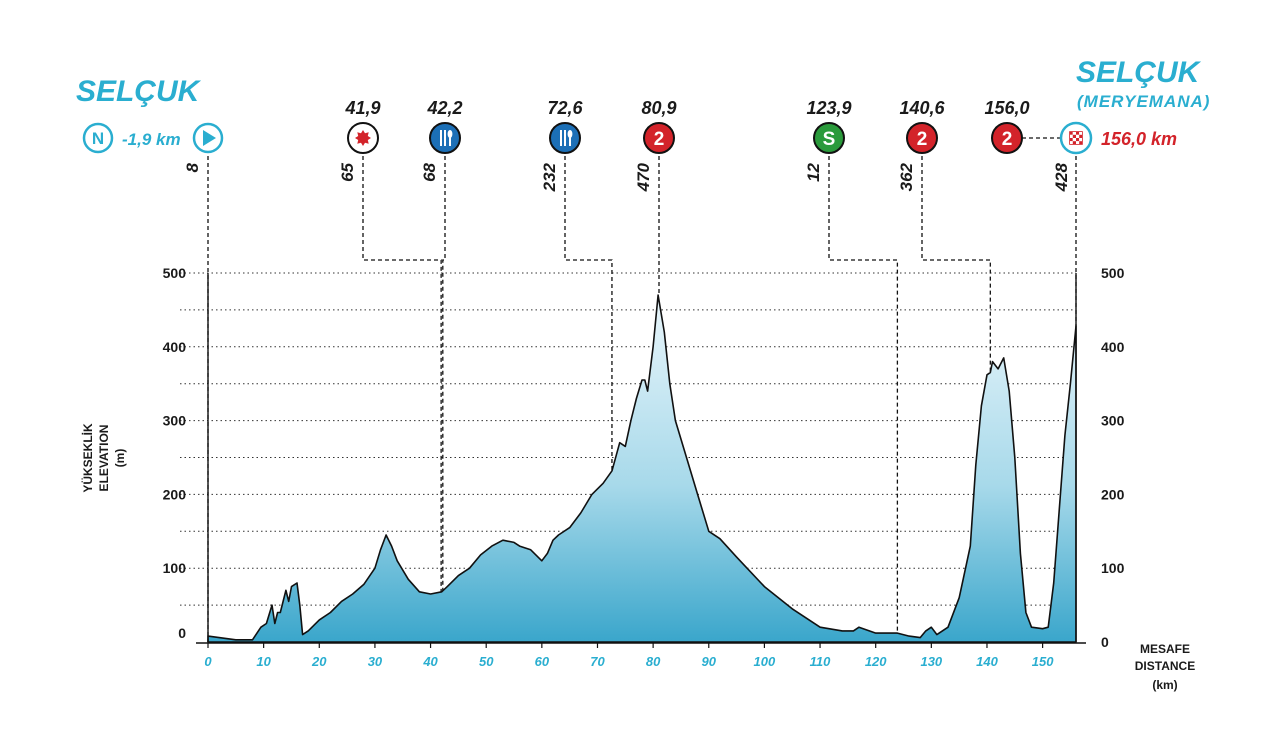 The height and width of the screenshot is (731, 1280). Describe the element at coordinates (653, 661) in the screenshot. I see `x-tick-label: 80` at that location.